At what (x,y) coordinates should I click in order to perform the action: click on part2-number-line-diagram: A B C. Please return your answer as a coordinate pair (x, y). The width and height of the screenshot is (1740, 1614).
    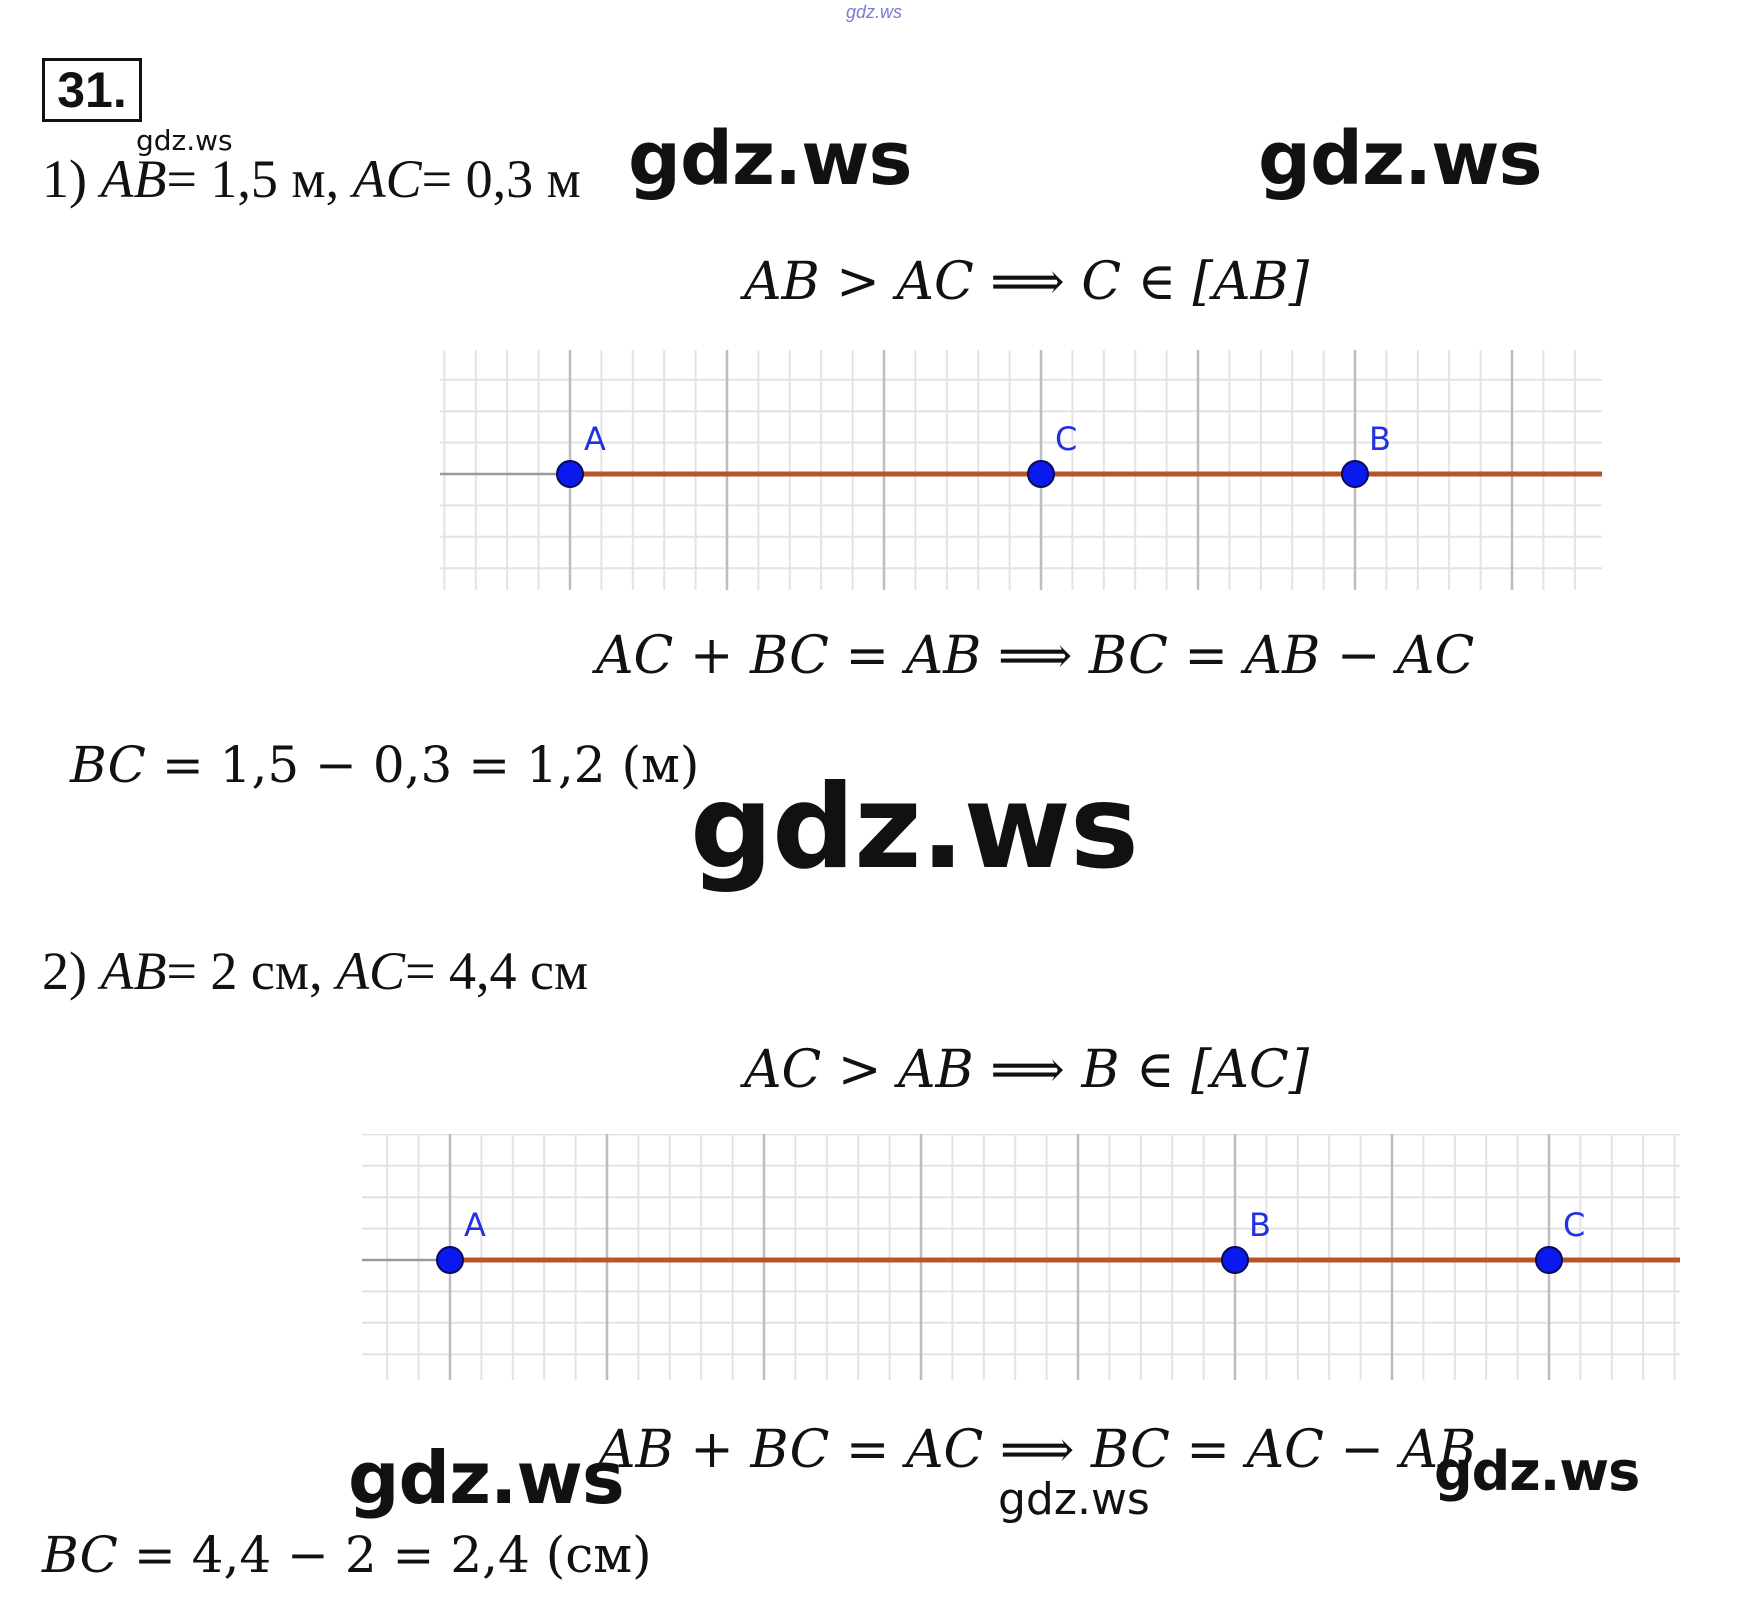
    Looking at the image, I should click on (1021, 1257).